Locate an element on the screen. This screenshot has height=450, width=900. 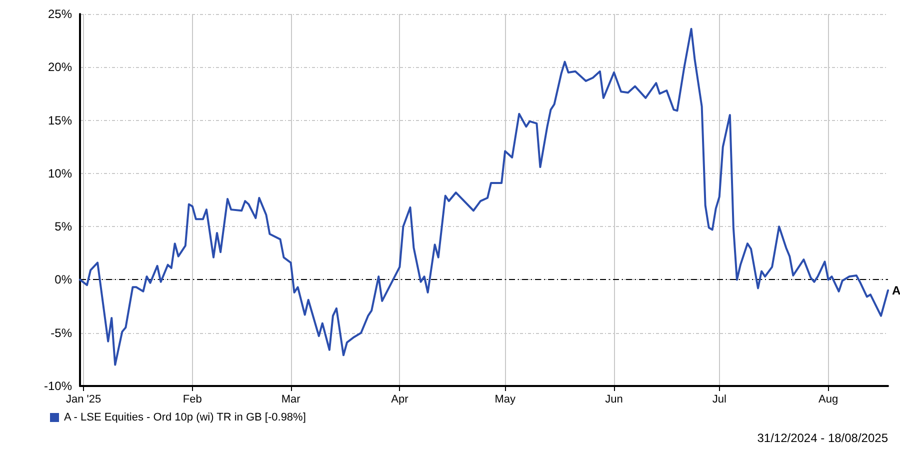
y-tick-label: 0% is located at coordinates (63, 279).